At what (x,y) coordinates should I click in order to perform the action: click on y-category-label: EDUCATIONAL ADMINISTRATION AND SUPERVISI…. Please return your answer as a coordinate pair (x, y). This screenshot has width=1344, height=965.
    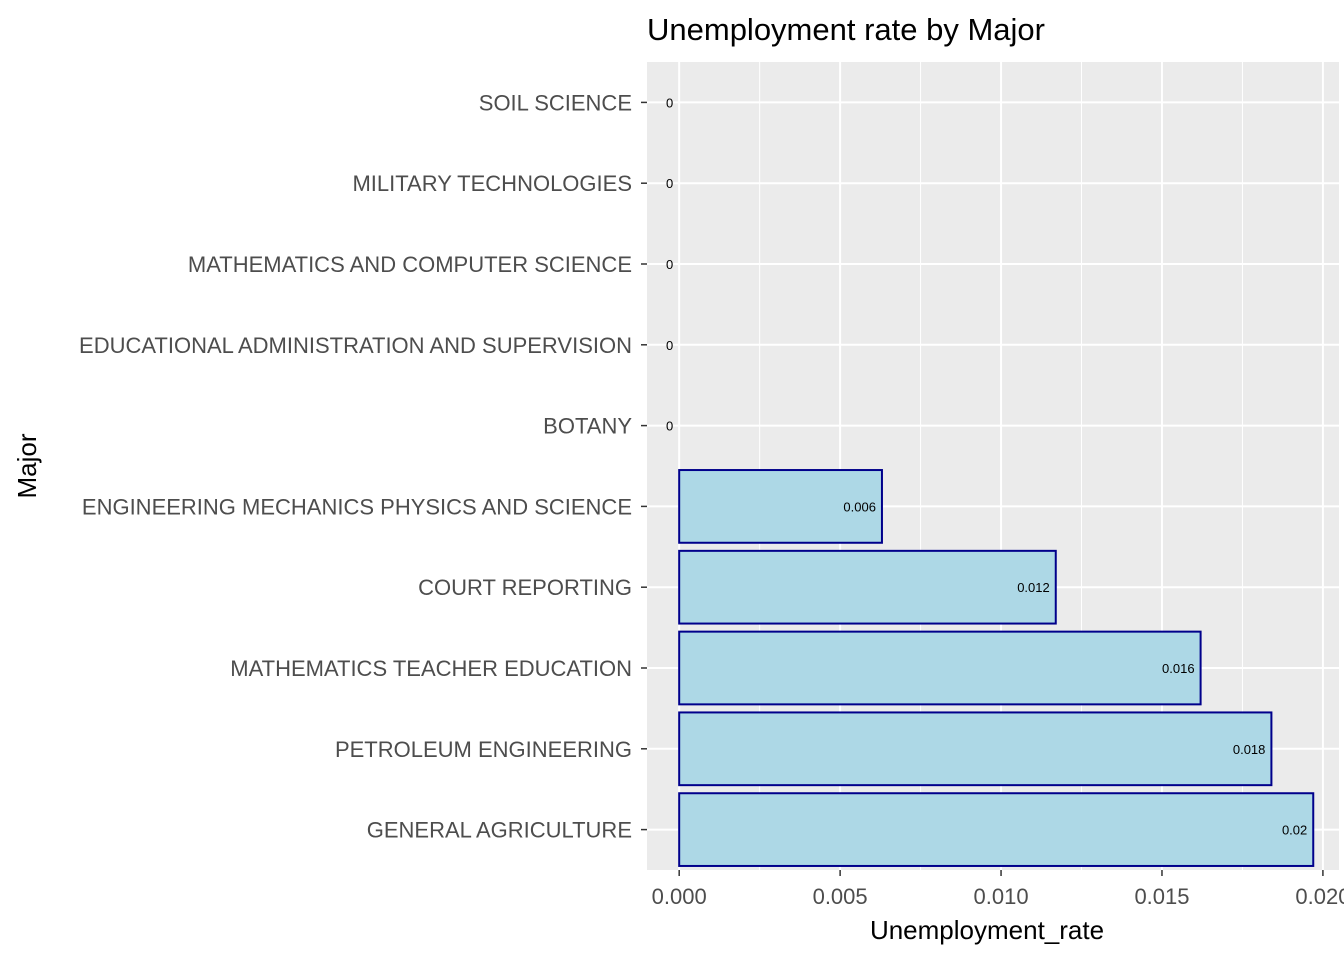
    Looking at the image, I should click on (355, 345).